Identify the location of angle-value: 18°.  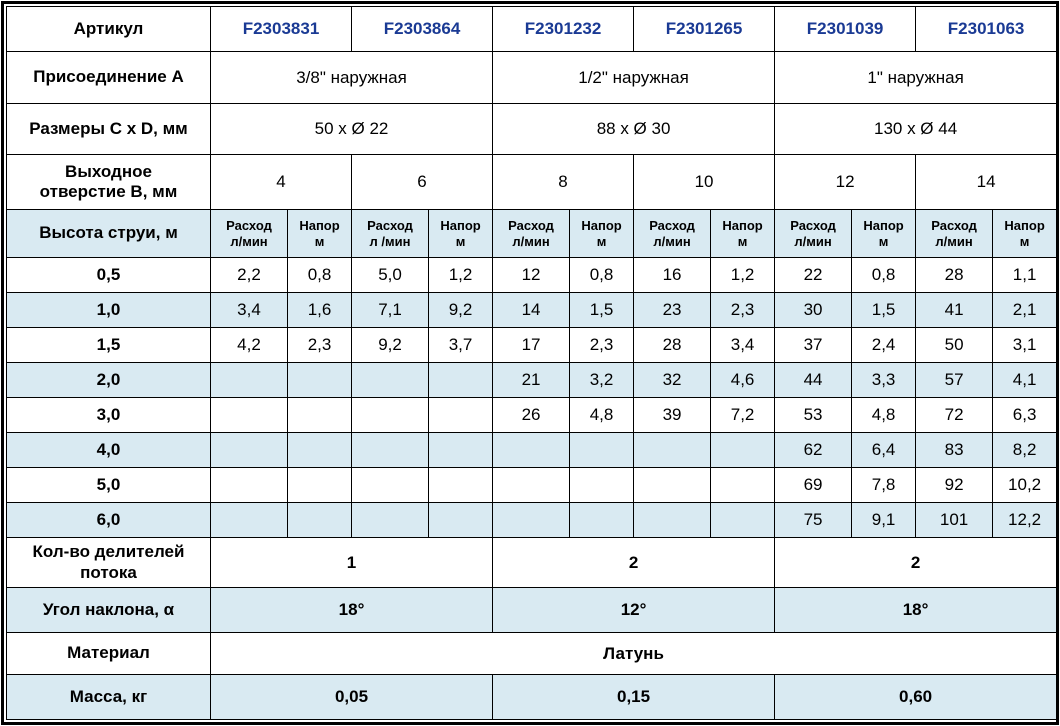
(351, 610).